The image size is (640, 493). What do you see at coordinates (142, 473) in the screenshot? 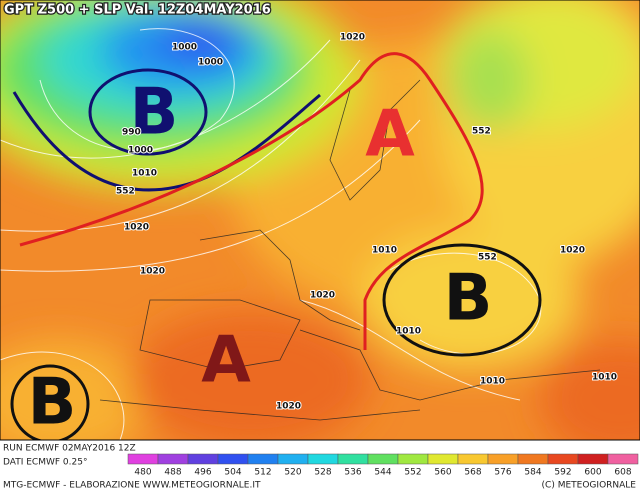
I see `colorbar-tick-label: 480` at bounding box center [142, 473].